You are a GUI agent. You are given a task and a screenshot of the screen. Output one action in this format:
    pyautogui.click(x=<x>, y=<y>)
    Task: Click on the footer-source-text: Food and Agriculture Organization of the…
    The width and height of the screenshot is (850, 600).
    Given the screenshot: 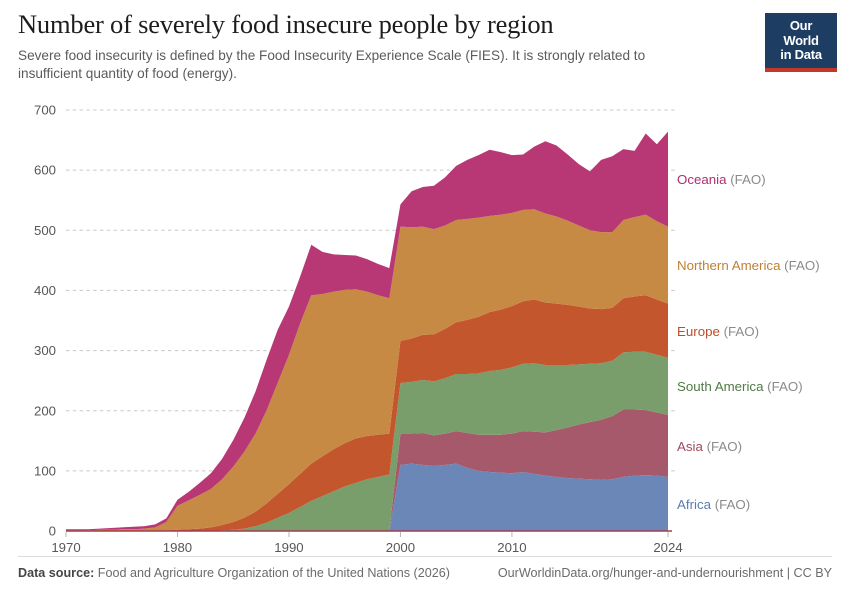 What is the action you would take?
    pyautogui.click(x=273, y=573)
    